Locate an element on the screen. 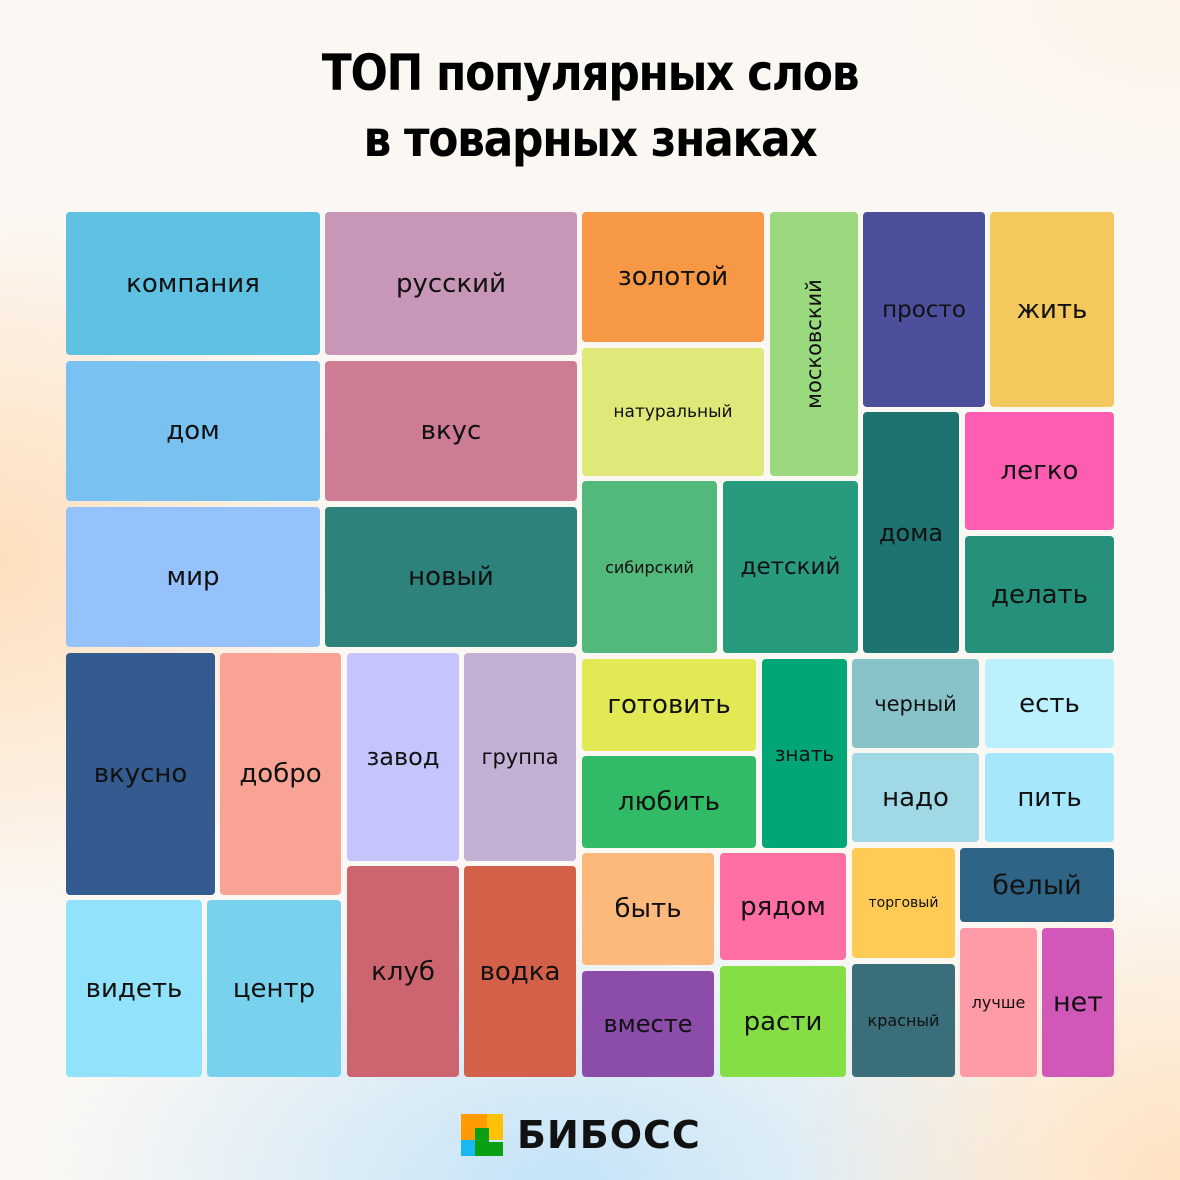  tile-label: дом is located at coordinates (193, 431).